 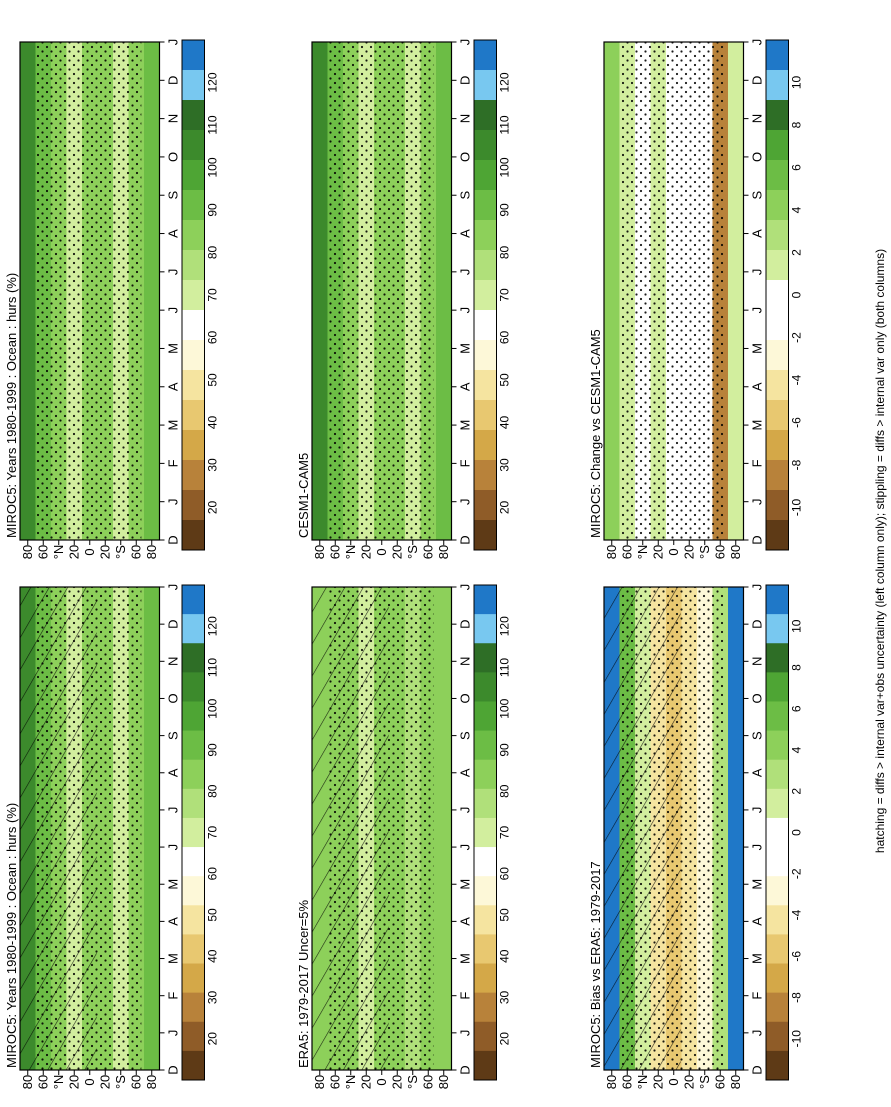 I want to click on x-tick-label: M, so click(x=465, y=884).